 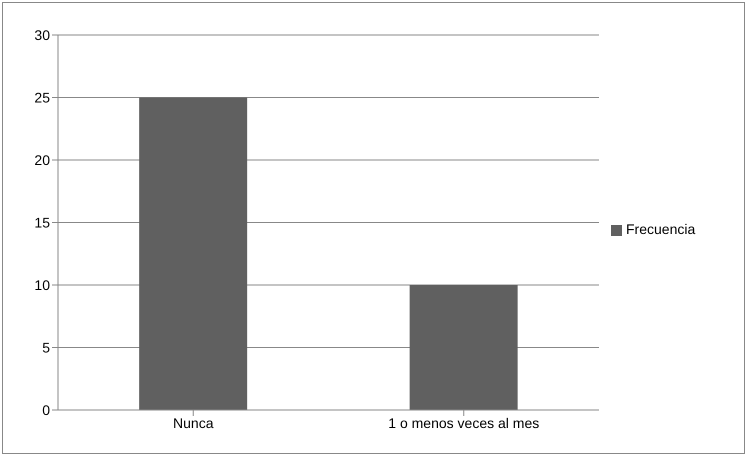 What do you see at coordinates (46, 347) in the screenshot?
I see `y-tick-label: 5` at bounding box center [46, 347].